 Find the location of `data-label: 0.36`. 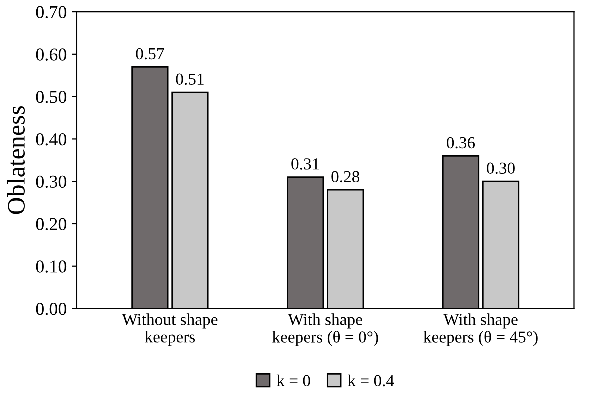

data-label: 0.36 is located at coordinates (461, 143).